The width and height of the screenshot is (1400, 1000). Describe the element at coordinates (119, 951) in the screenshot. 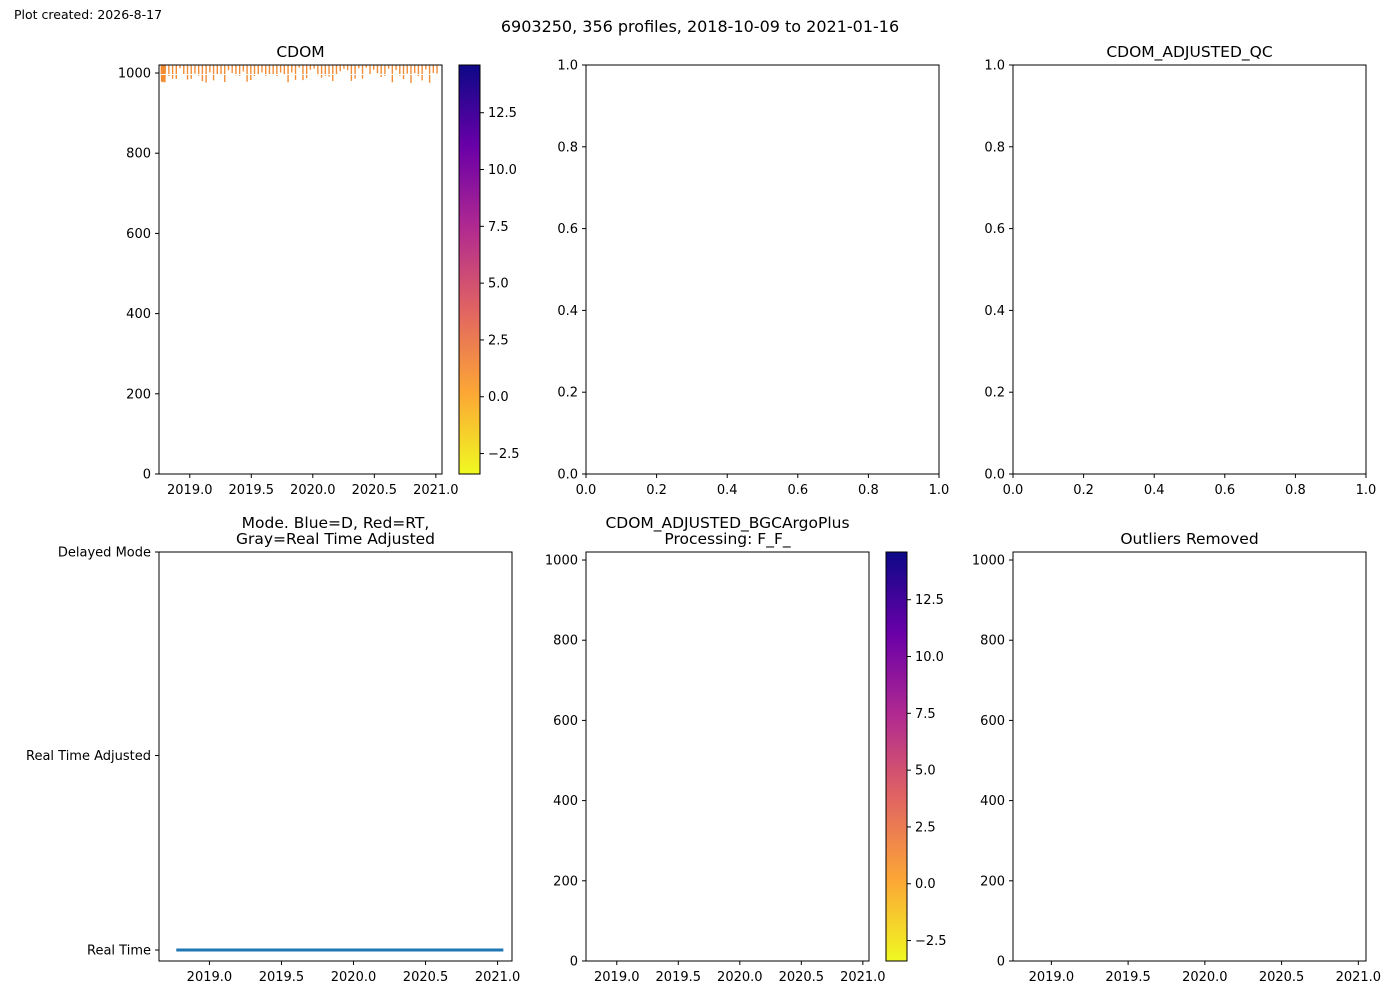

I see `mode-category-label: Real Time` at that location.